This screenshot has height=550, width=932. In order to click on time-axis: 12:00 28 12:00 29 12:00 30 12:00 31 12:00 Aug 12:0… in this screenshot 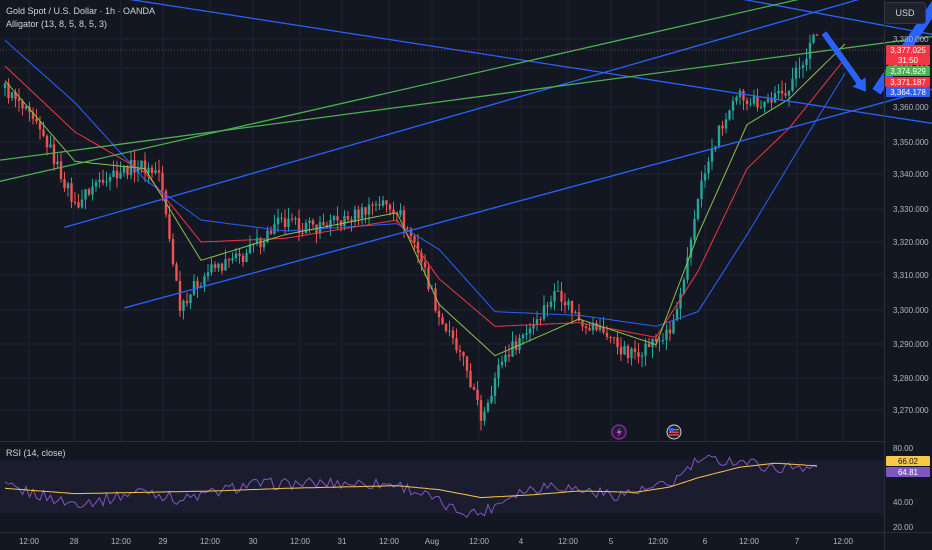, I will do `click(436, 541)`.